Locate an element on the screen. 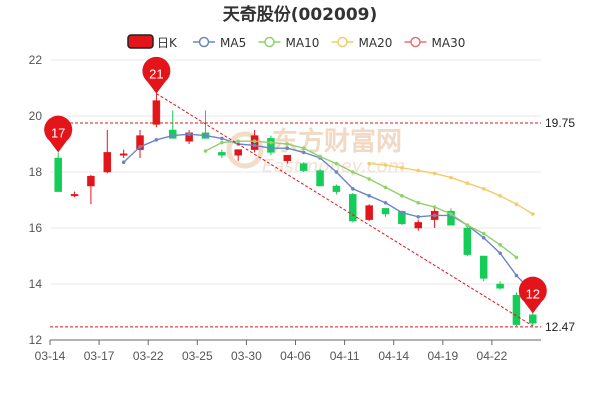 The height and width of the screenshot is (400, 600). x-tick-label-4: 03-30 is located at coordinates (246, 356).